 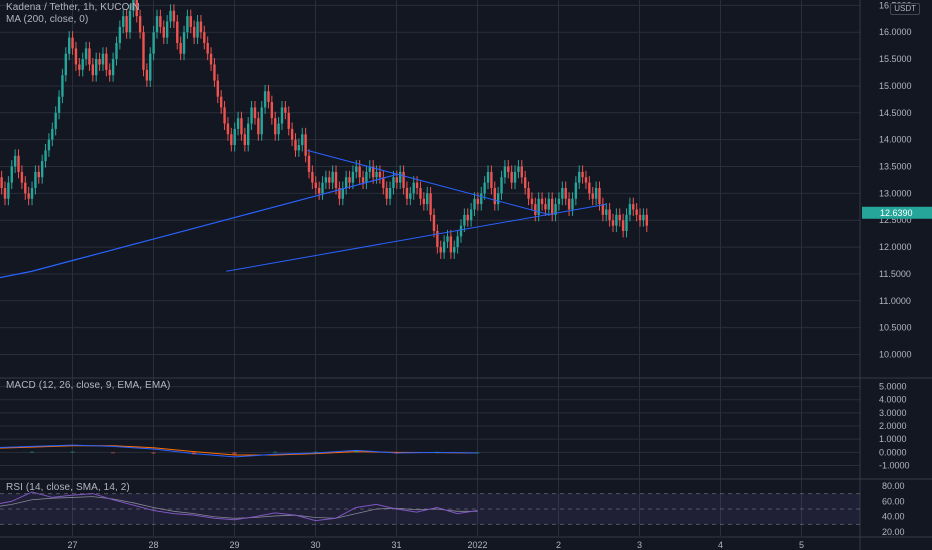 What do you see at coordinates (68, 487) in the screenshot?
I see `rsi-legend: RSI (14, close, SMA, 14, 2)` at bounding box center [68, 487].